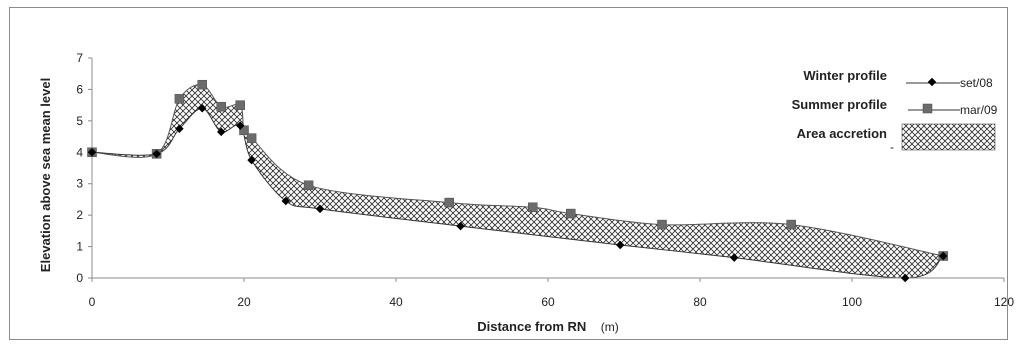  I want to click on legend-summer-marker, so click(927, 108).